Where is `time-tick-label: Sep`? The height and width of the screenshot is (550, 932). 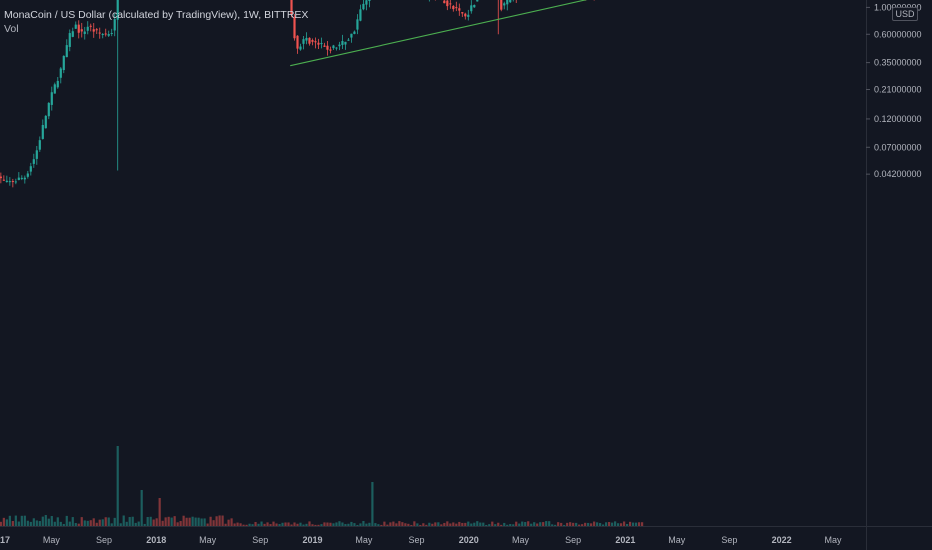 time-tick-label: Sep is located at coordinates (260, 540).